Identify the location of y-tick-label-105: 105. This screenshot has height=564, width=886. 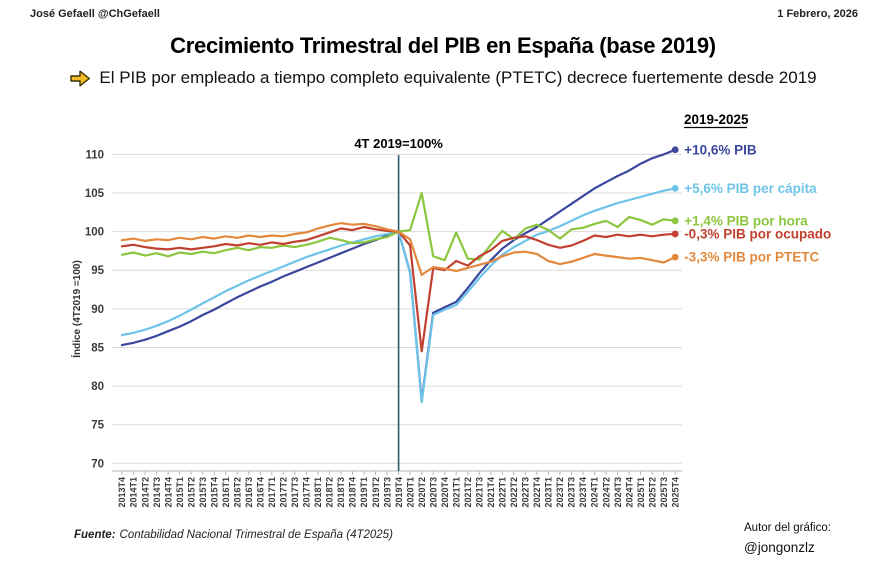
(95, 194).